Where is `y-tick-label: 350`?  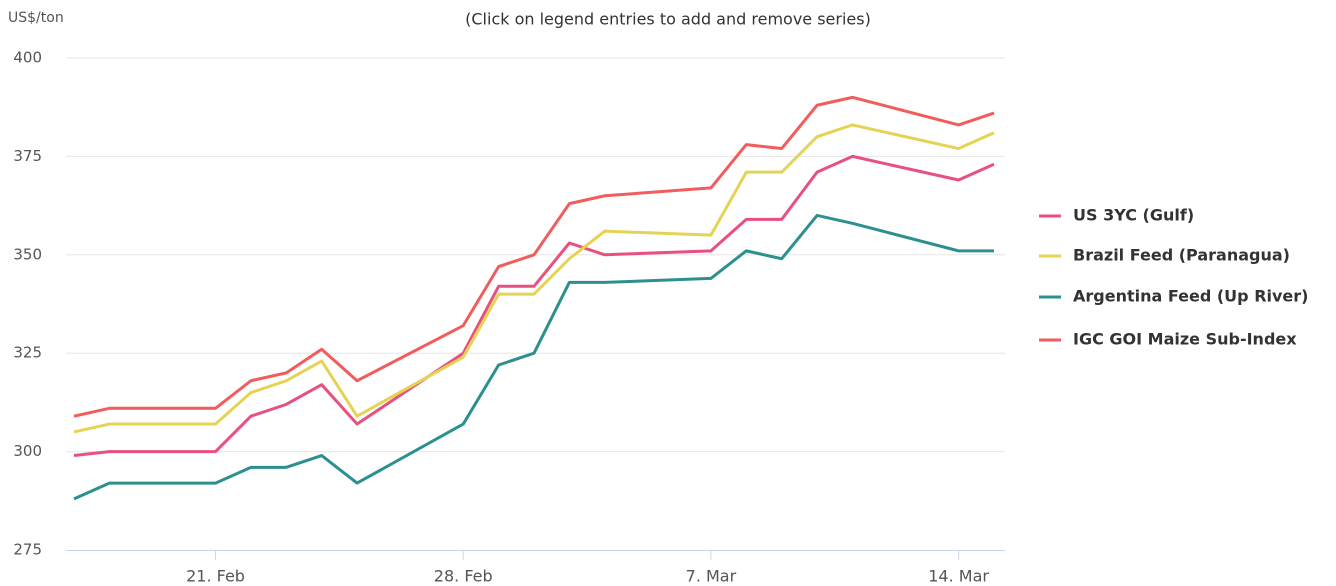 y-tick-label: 350 is located at coordinates (27, 254).